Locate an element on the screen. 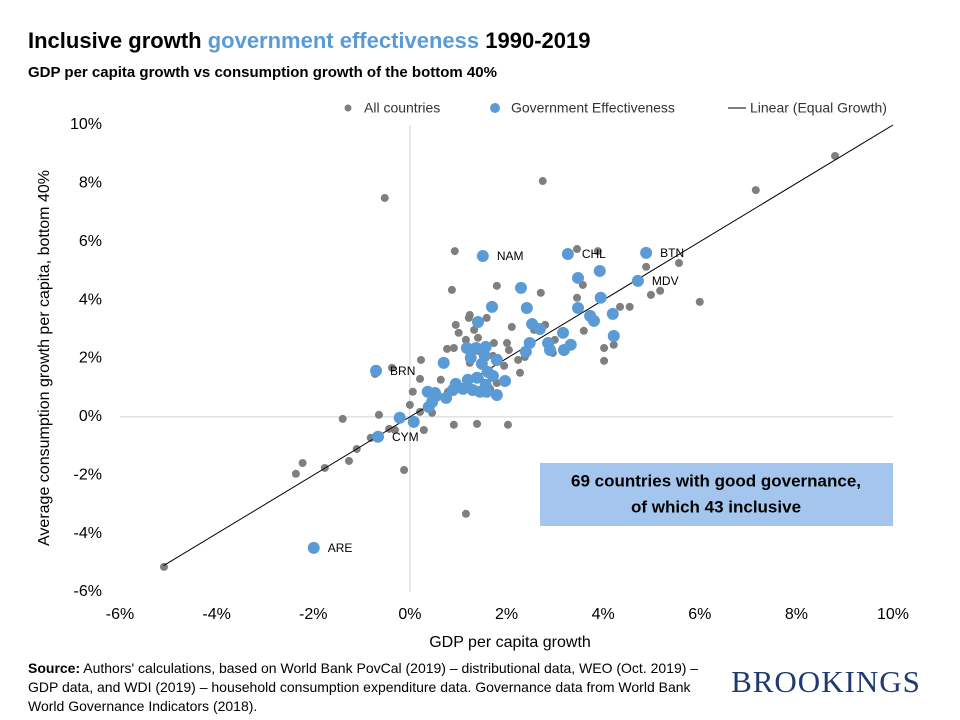 Image resolution: width=960 pixels, height=720 pixels. y-tick-label: 6% is located at coordinates (90, 241).